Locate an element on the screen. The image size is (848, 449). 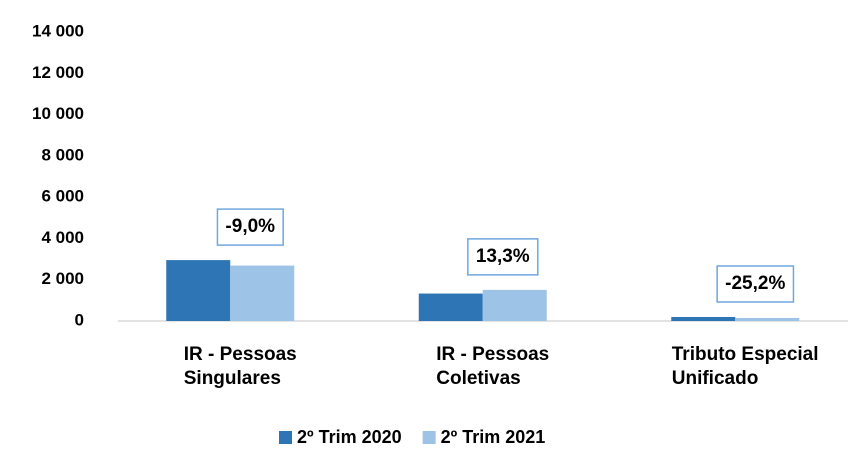
x-tick-label: IR - Pessoas Coletivas is located at coordinates (493, 366).